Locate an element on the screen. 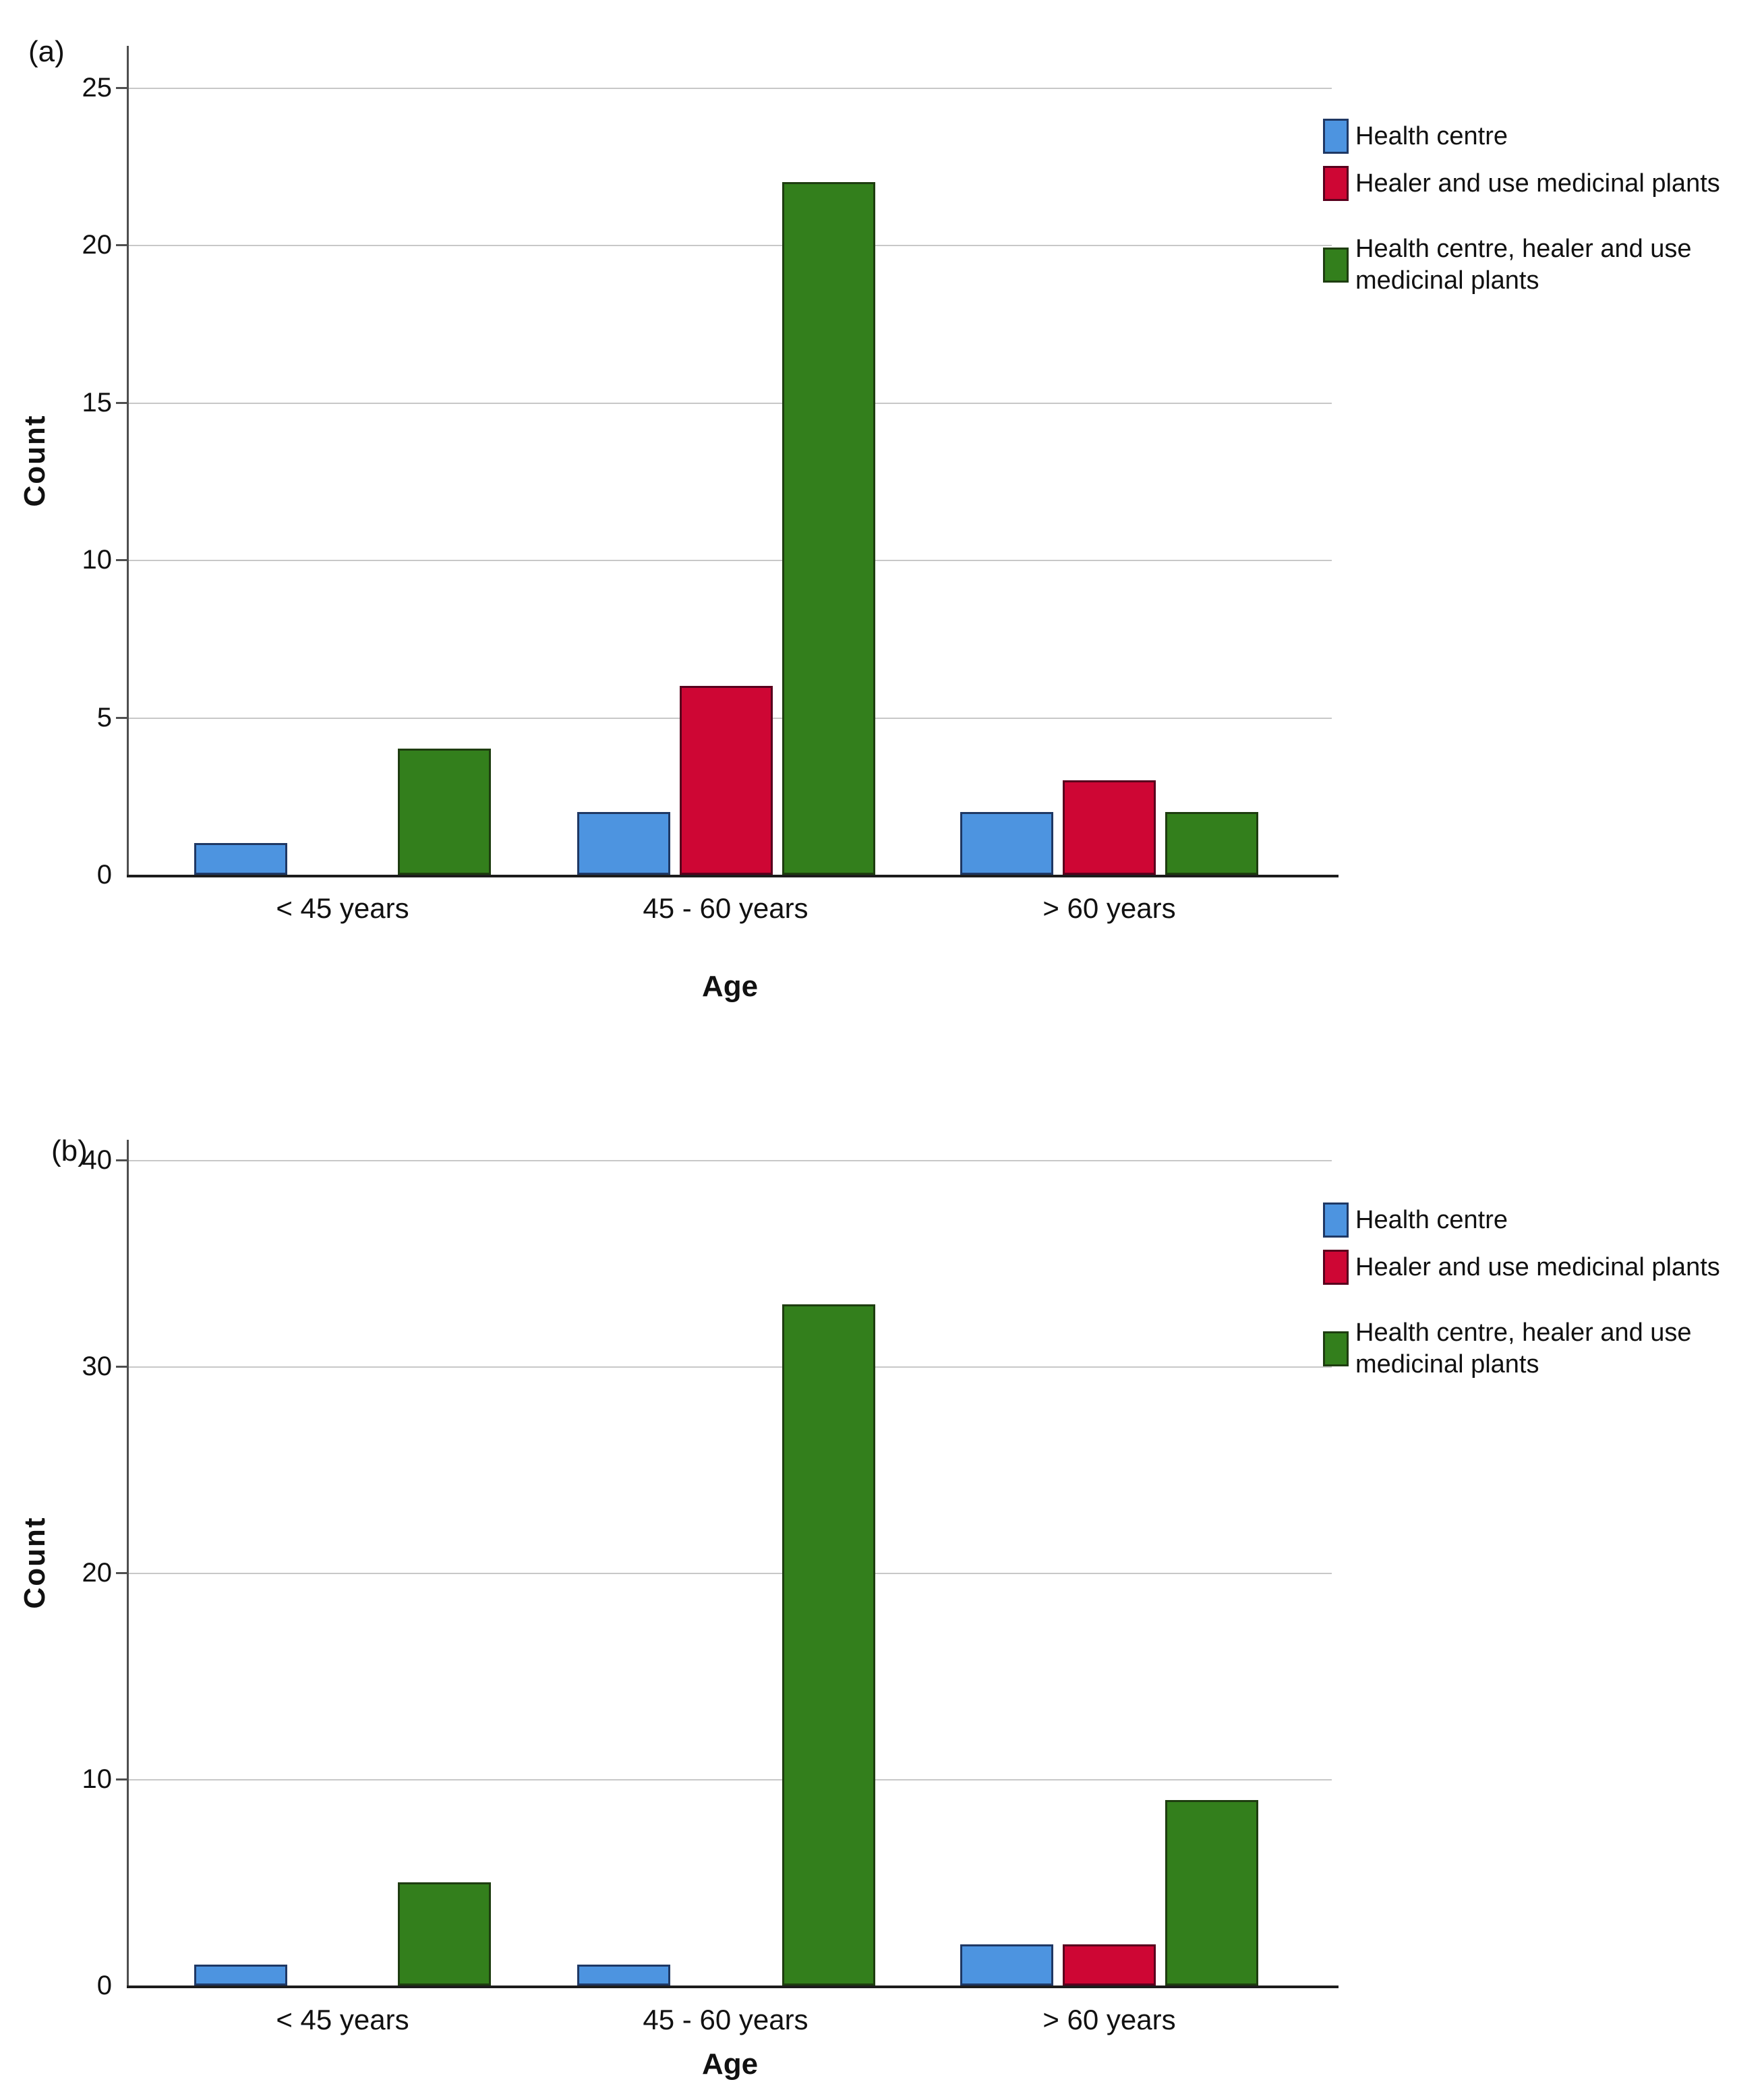  y-tick-label-40: 40 is located at coordinates (97, 1160).